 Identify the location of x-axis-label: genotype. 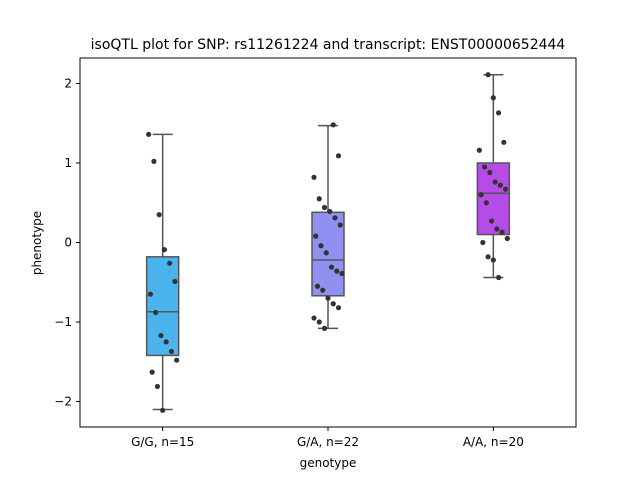
(328, 463).